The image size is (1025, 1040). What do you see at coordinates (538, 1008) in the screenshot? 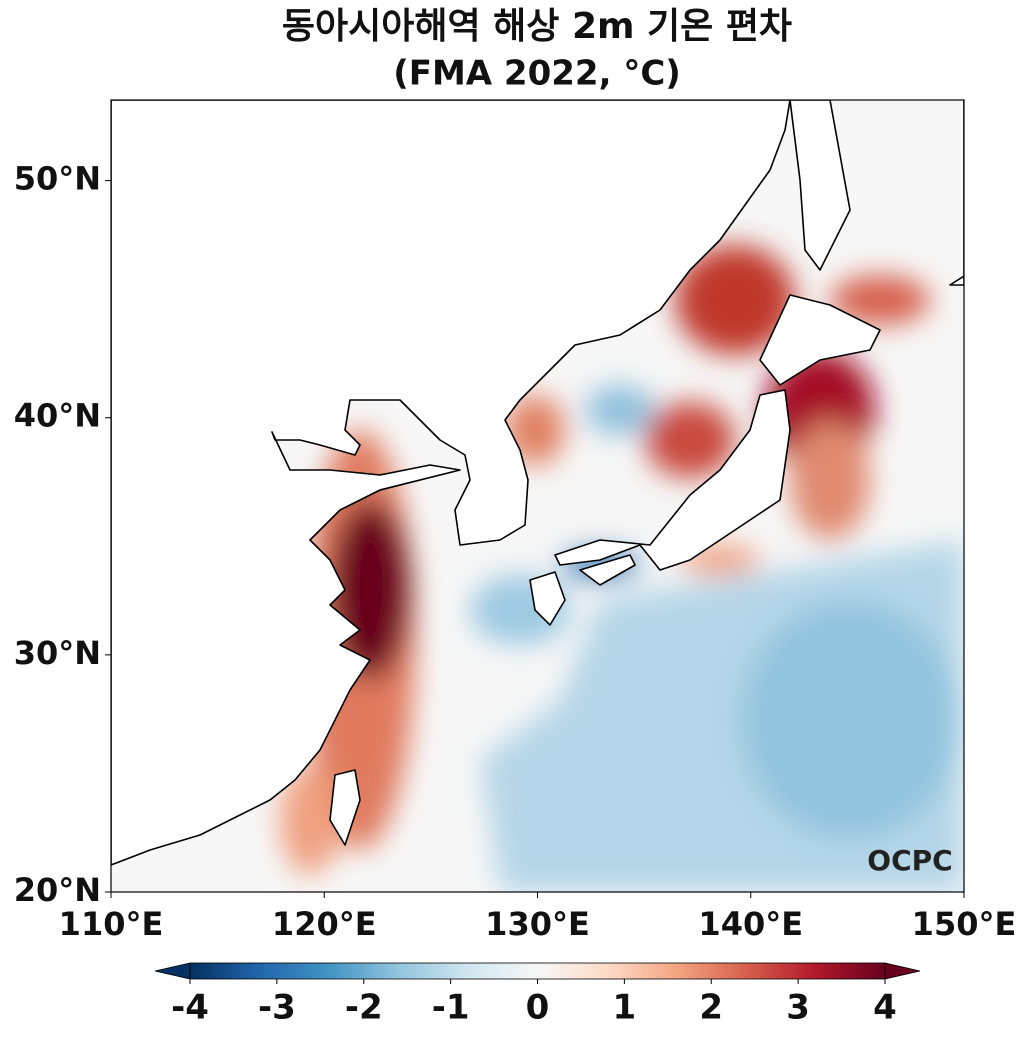
I see `colorbar-tick-label: 0` at bounding box center [538, 1008].